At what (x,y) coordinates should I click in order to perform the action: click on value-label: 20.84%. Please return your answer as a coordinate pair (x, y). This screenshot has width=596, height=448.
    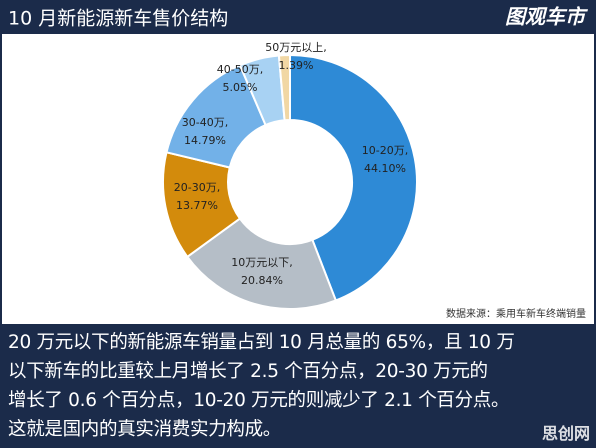
    Looking at the image, I should click on (262, 280).